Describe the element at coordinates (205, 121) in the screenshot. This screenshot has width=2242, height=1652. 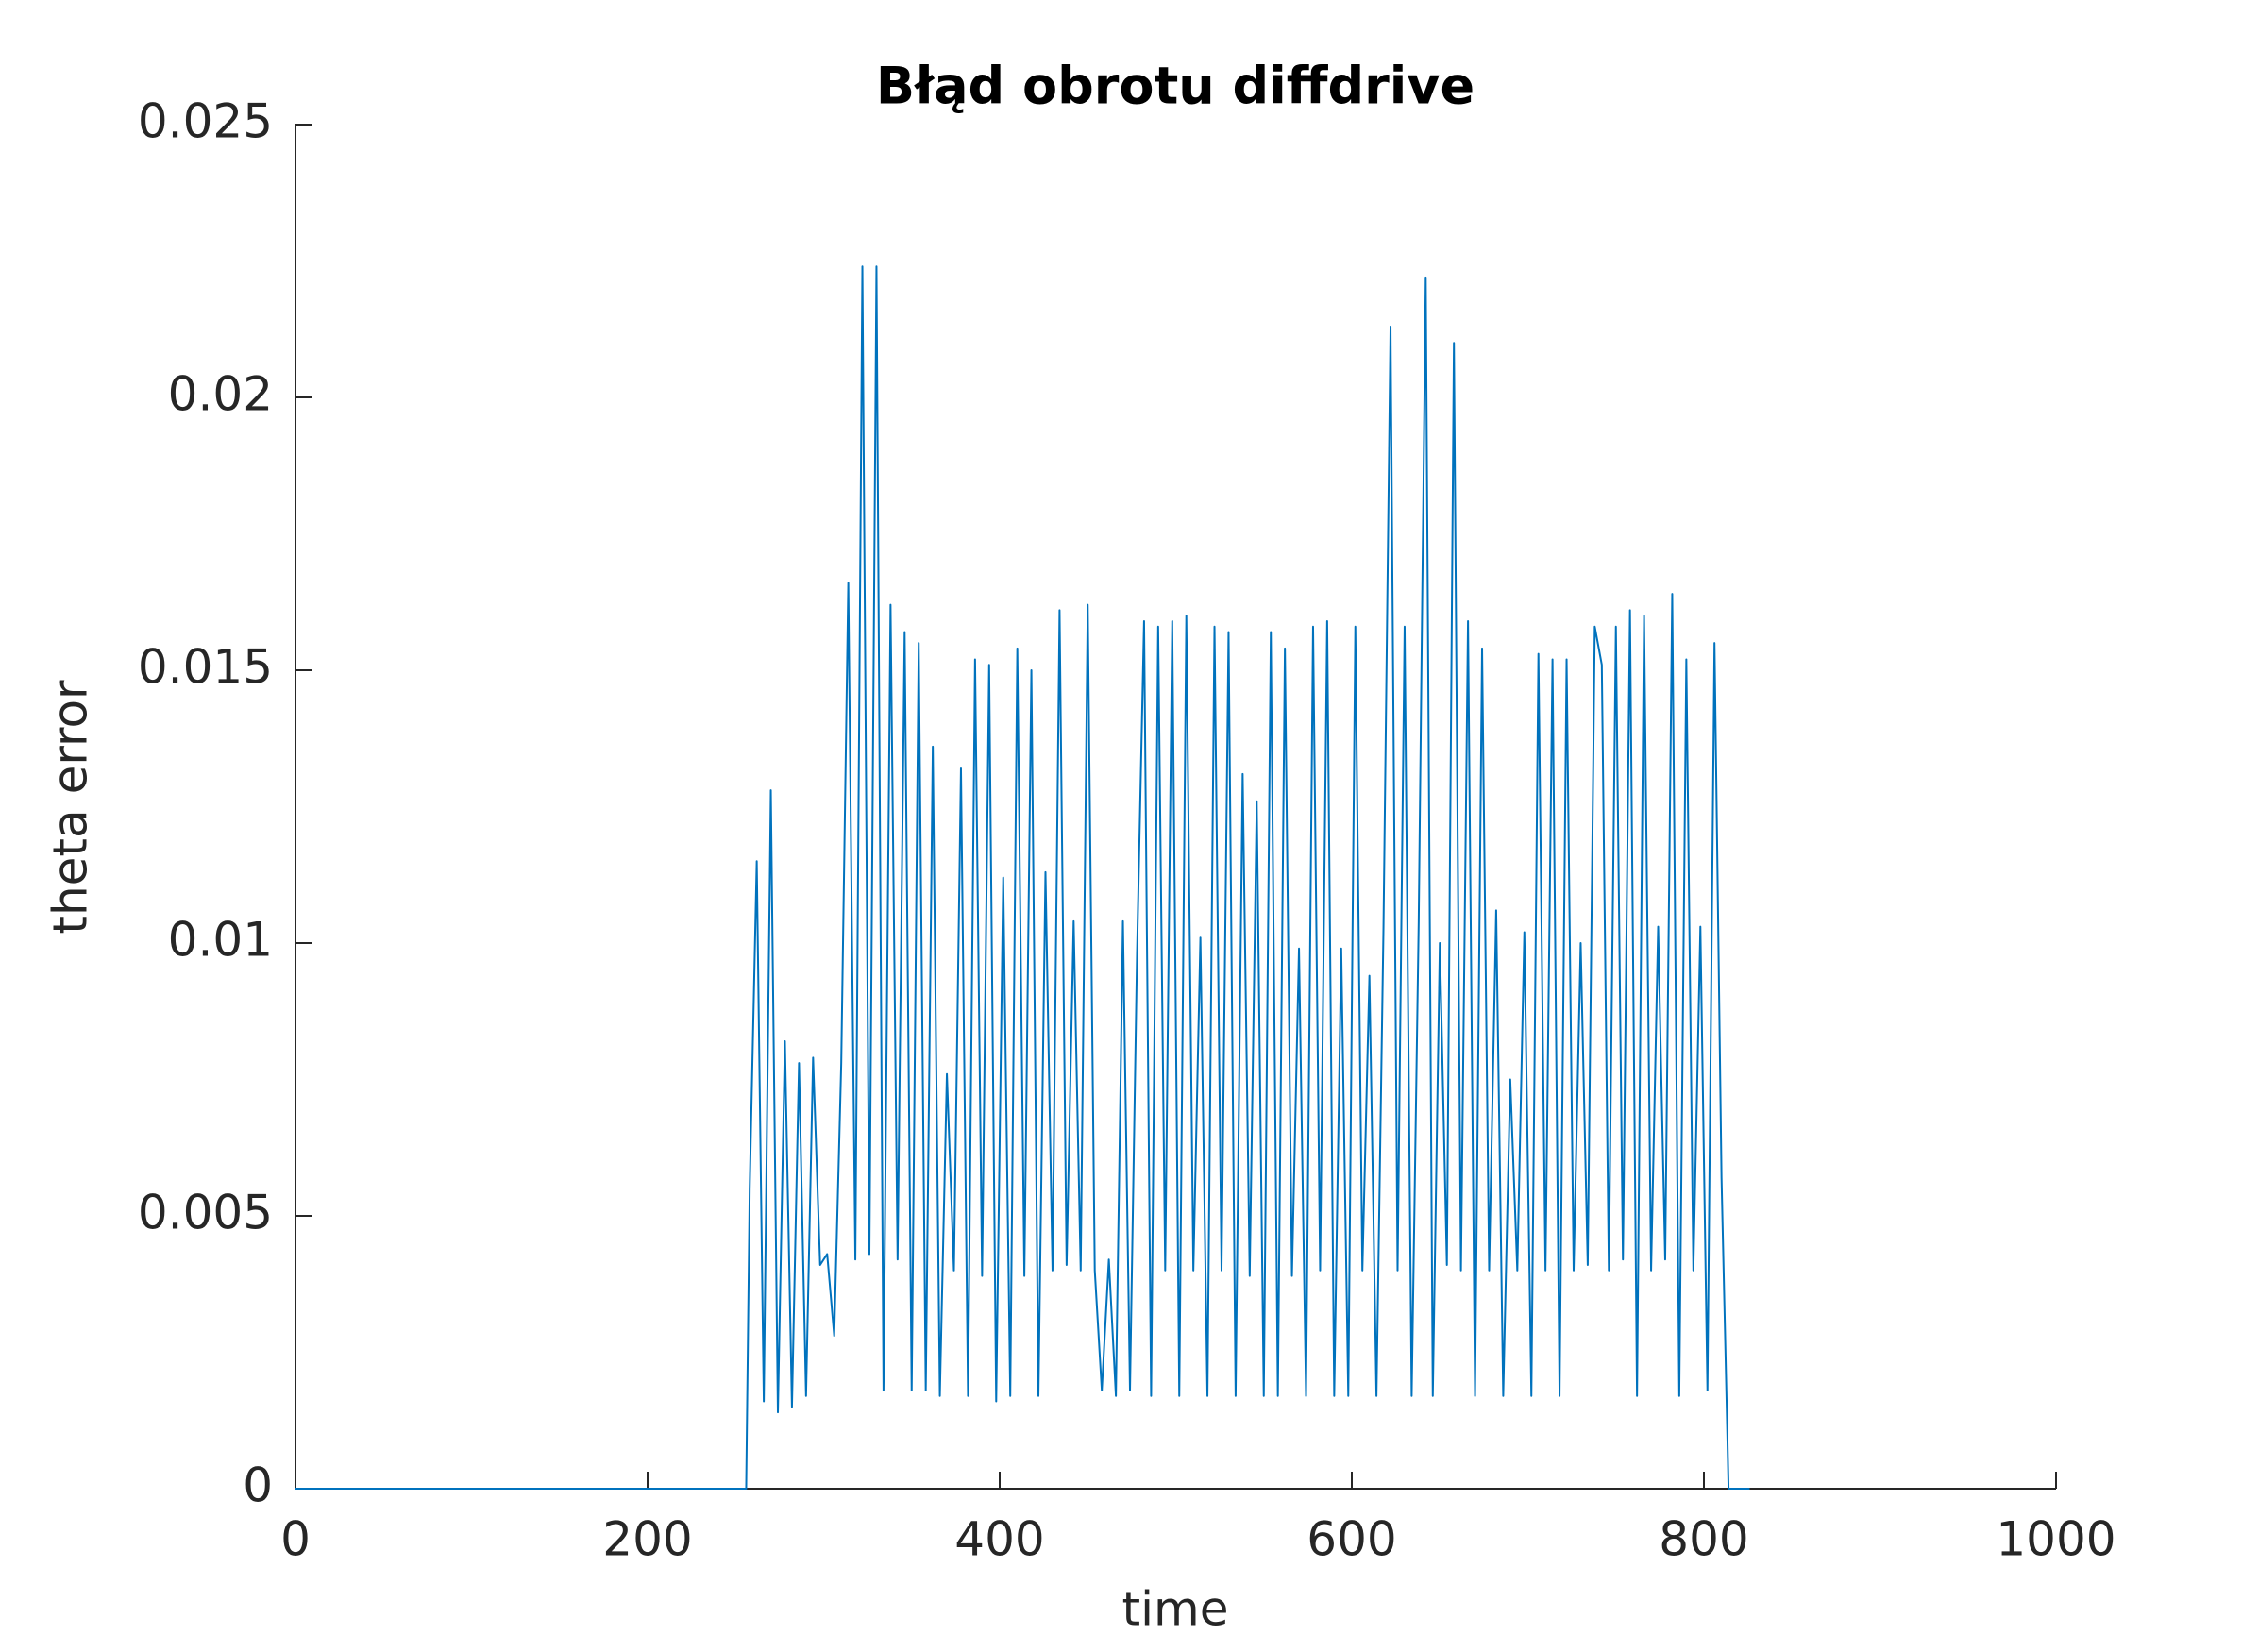
I see `y-tick-label: 0.025` at that location.